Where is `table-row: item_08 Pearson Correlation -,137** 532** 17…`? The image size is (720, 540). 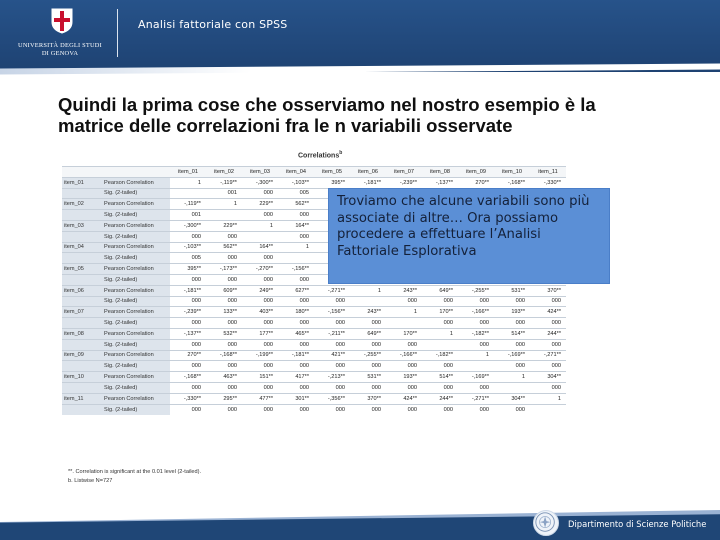 table-row: item_08 Pearson Correlation -,137** 532** 17… is located at coordinates (314, 333).